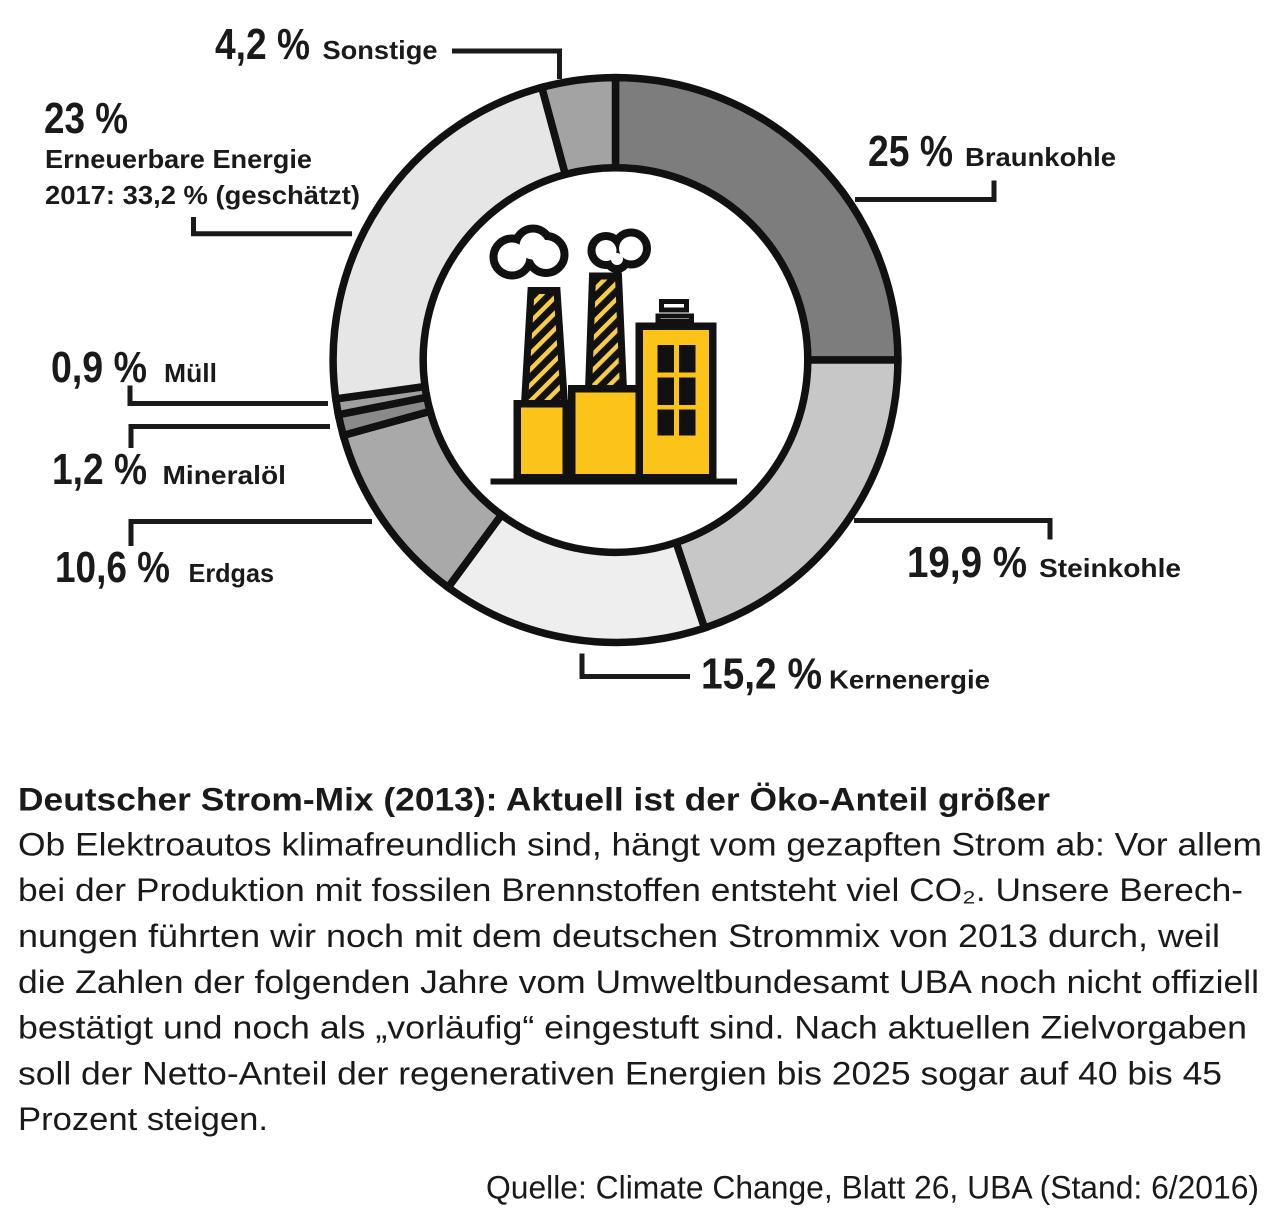 The height and width of the screenshot is (1209, 1280). Describe the element at coordinates (143, 1119) in the screenshot. I see `svg-text: Prozent steigen.` at that location.